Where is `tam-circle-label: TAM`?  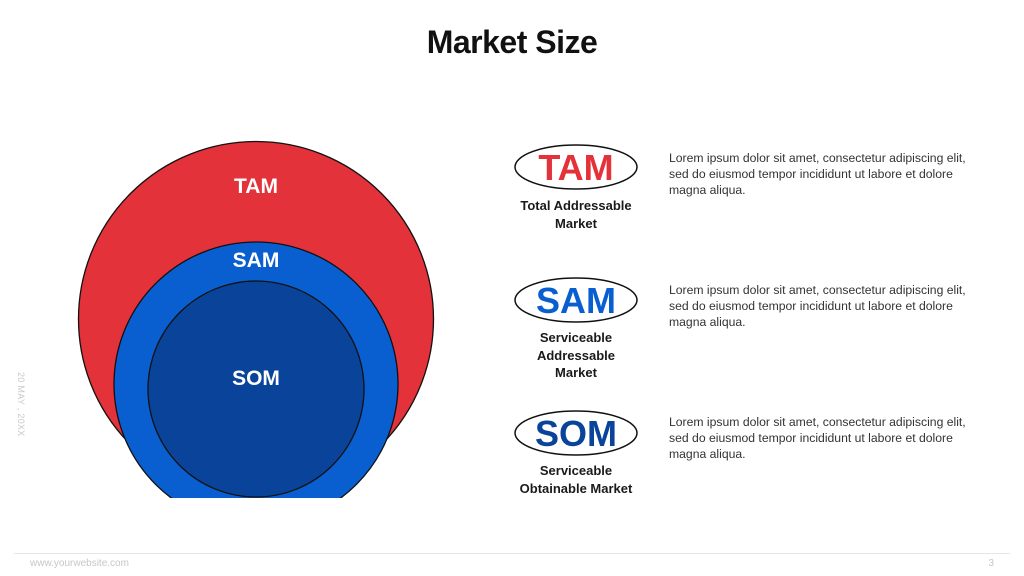
tam-circle-label: TAM is located at coordinates (256, 186).